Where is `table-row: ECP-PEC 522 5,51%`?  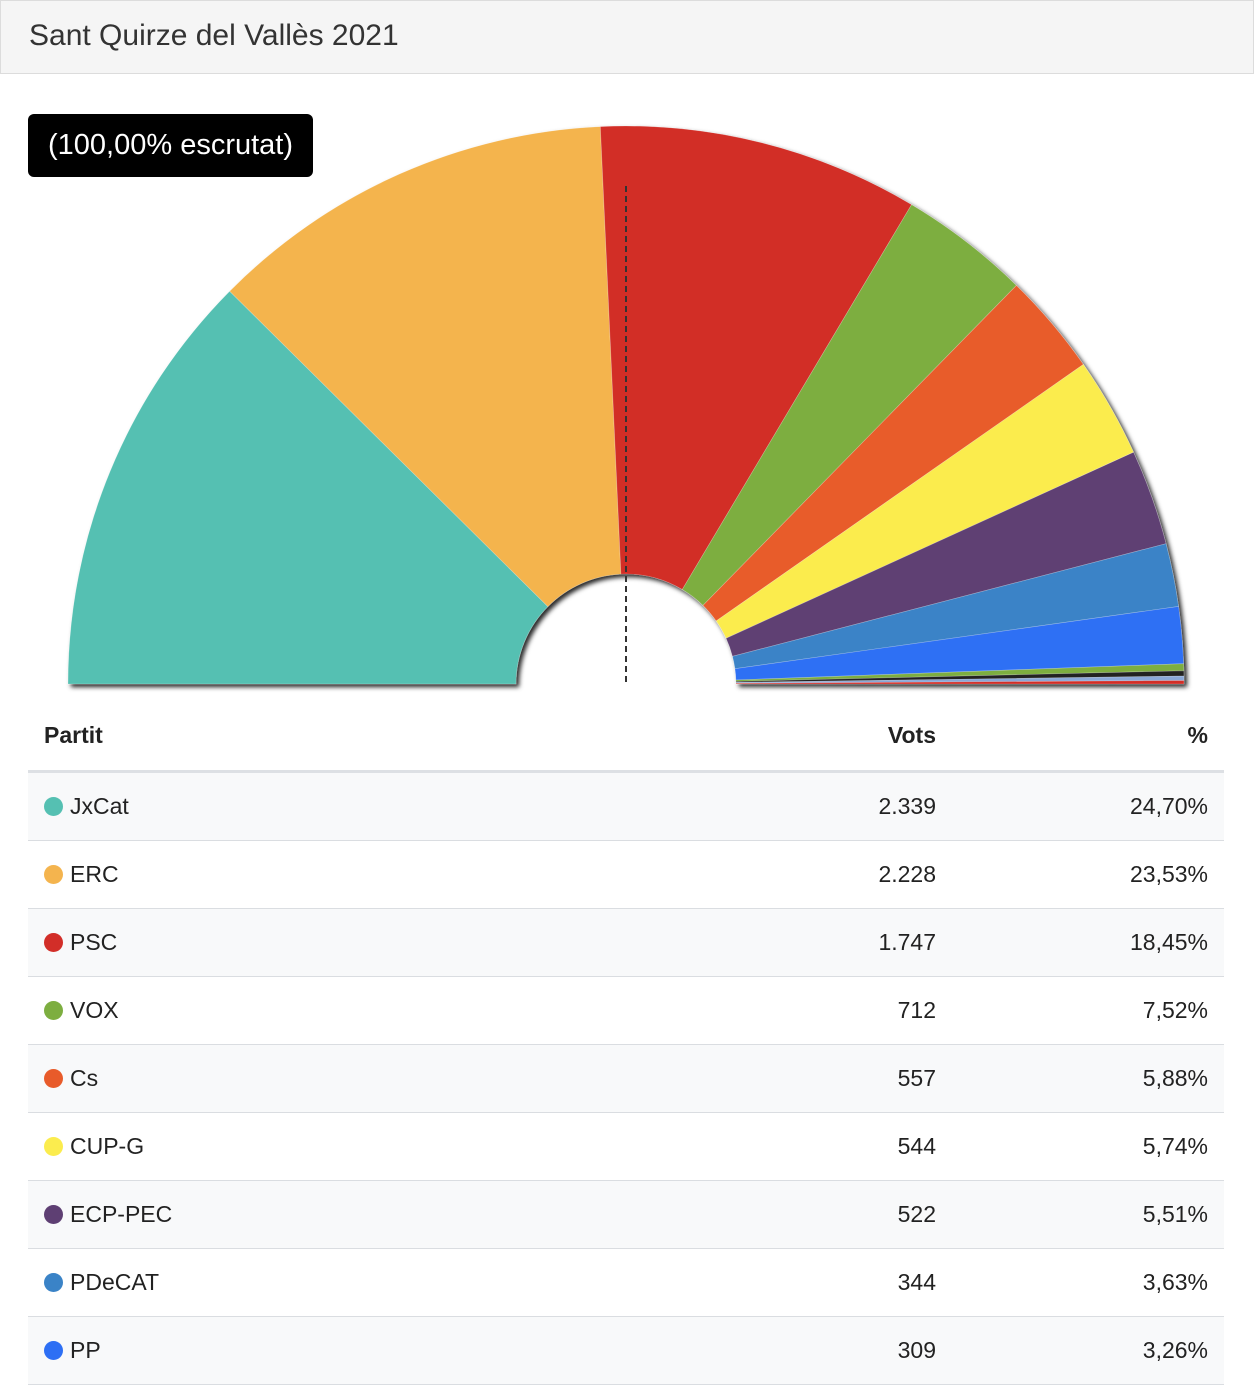 table-row: ECP-PEC 522 5,51% is located at coordinates (626, 1214).